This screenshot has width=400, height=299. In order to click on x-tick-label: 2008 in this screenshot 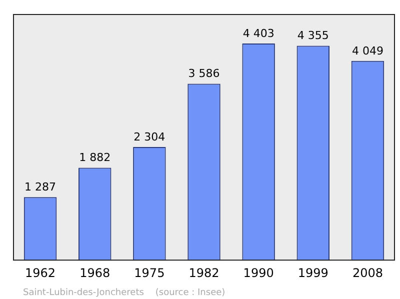, I will do `click(367, 273)`.